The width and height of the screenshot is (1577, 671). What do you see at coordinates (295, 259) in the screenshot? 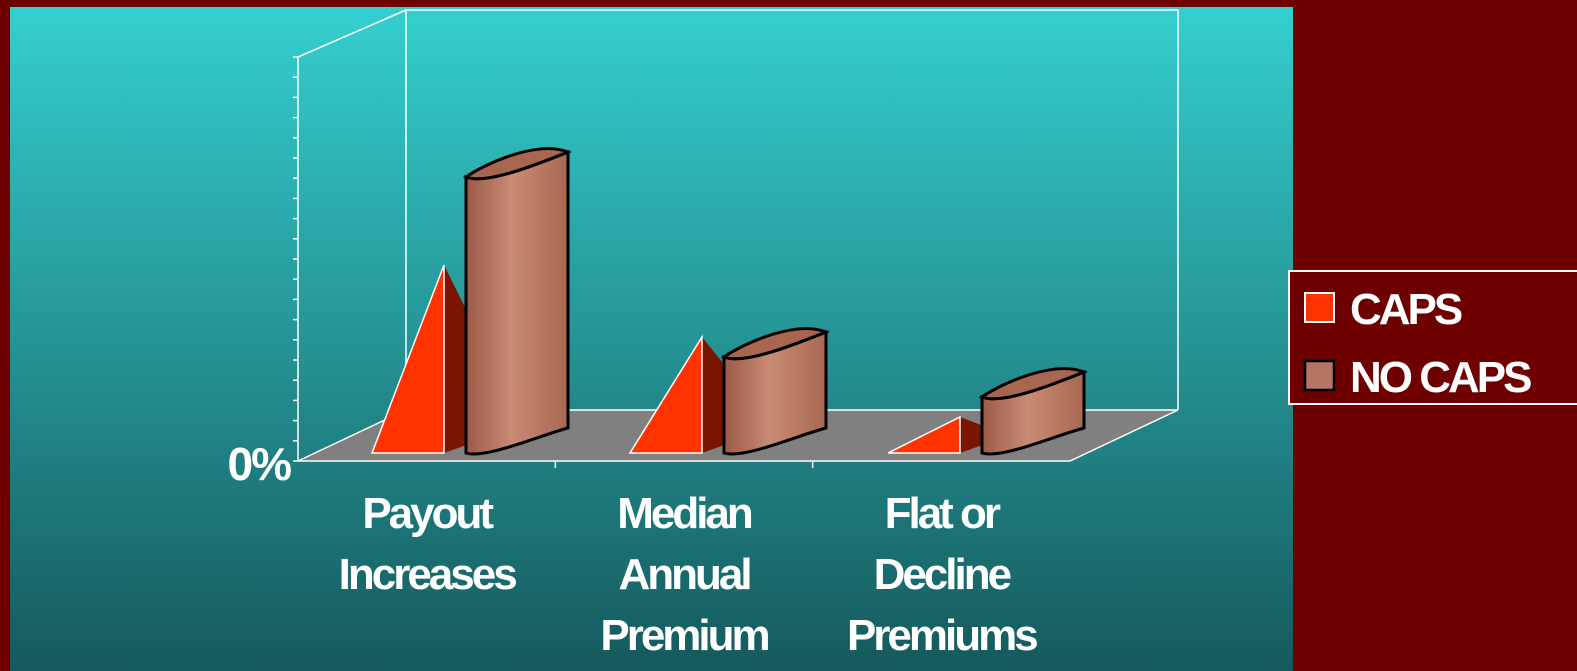
I see `y-axis-ticks` at bounding box center [295, 259].